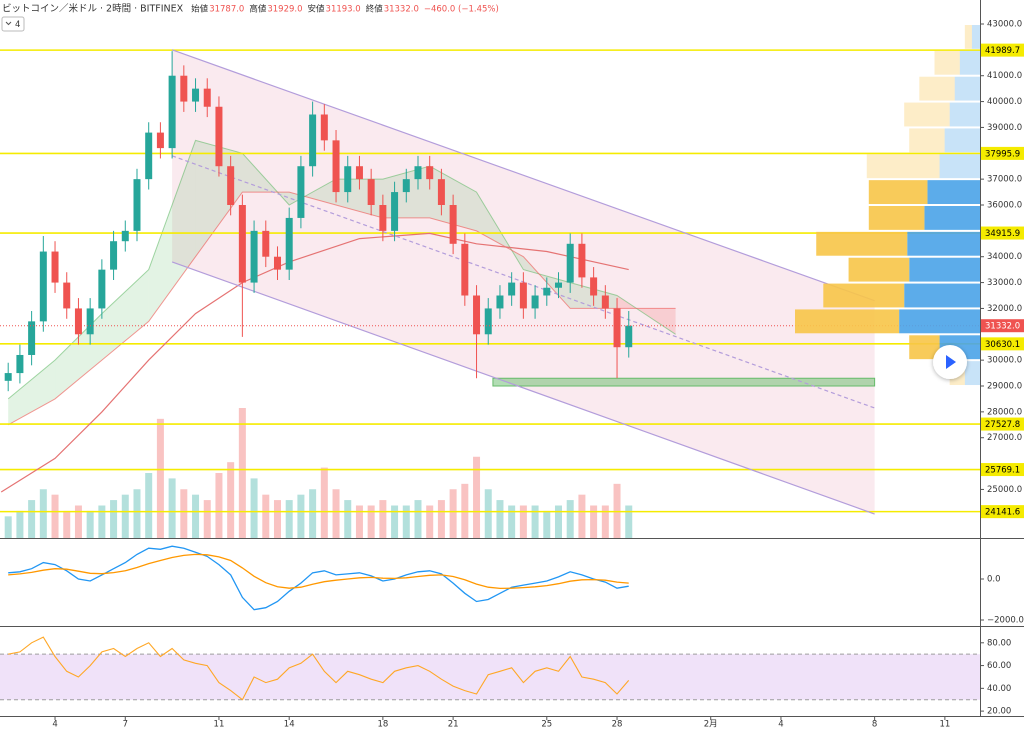 The image size is (1024, 731). Describe the element at coordinates (1004, 309) in the screenshot. I see `y-tick-label: 32000.0` at that location.